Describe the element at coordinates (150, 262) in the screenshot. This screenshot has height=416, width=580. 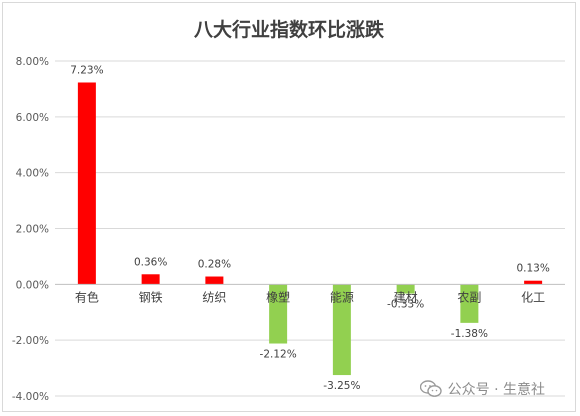
I see `data-label: 0.36%` at that location.